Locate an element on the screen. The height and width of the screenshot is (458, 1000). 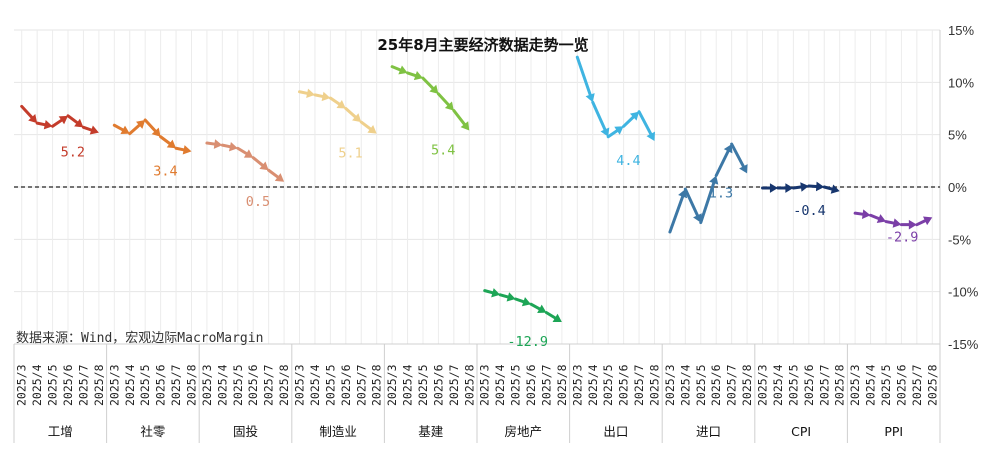
series-end-label: -0.4 is located at coordinates (809, 211).